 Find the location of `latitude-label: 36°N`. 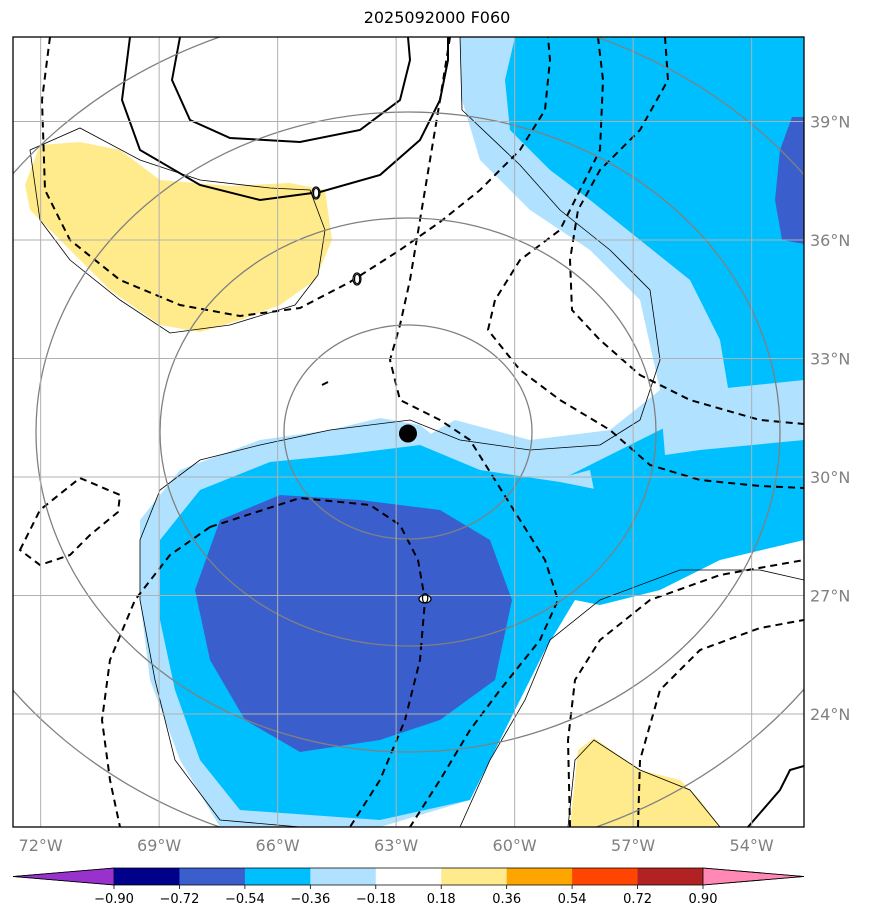

latitude-label: 36°N is located at coordinates (830, 240).